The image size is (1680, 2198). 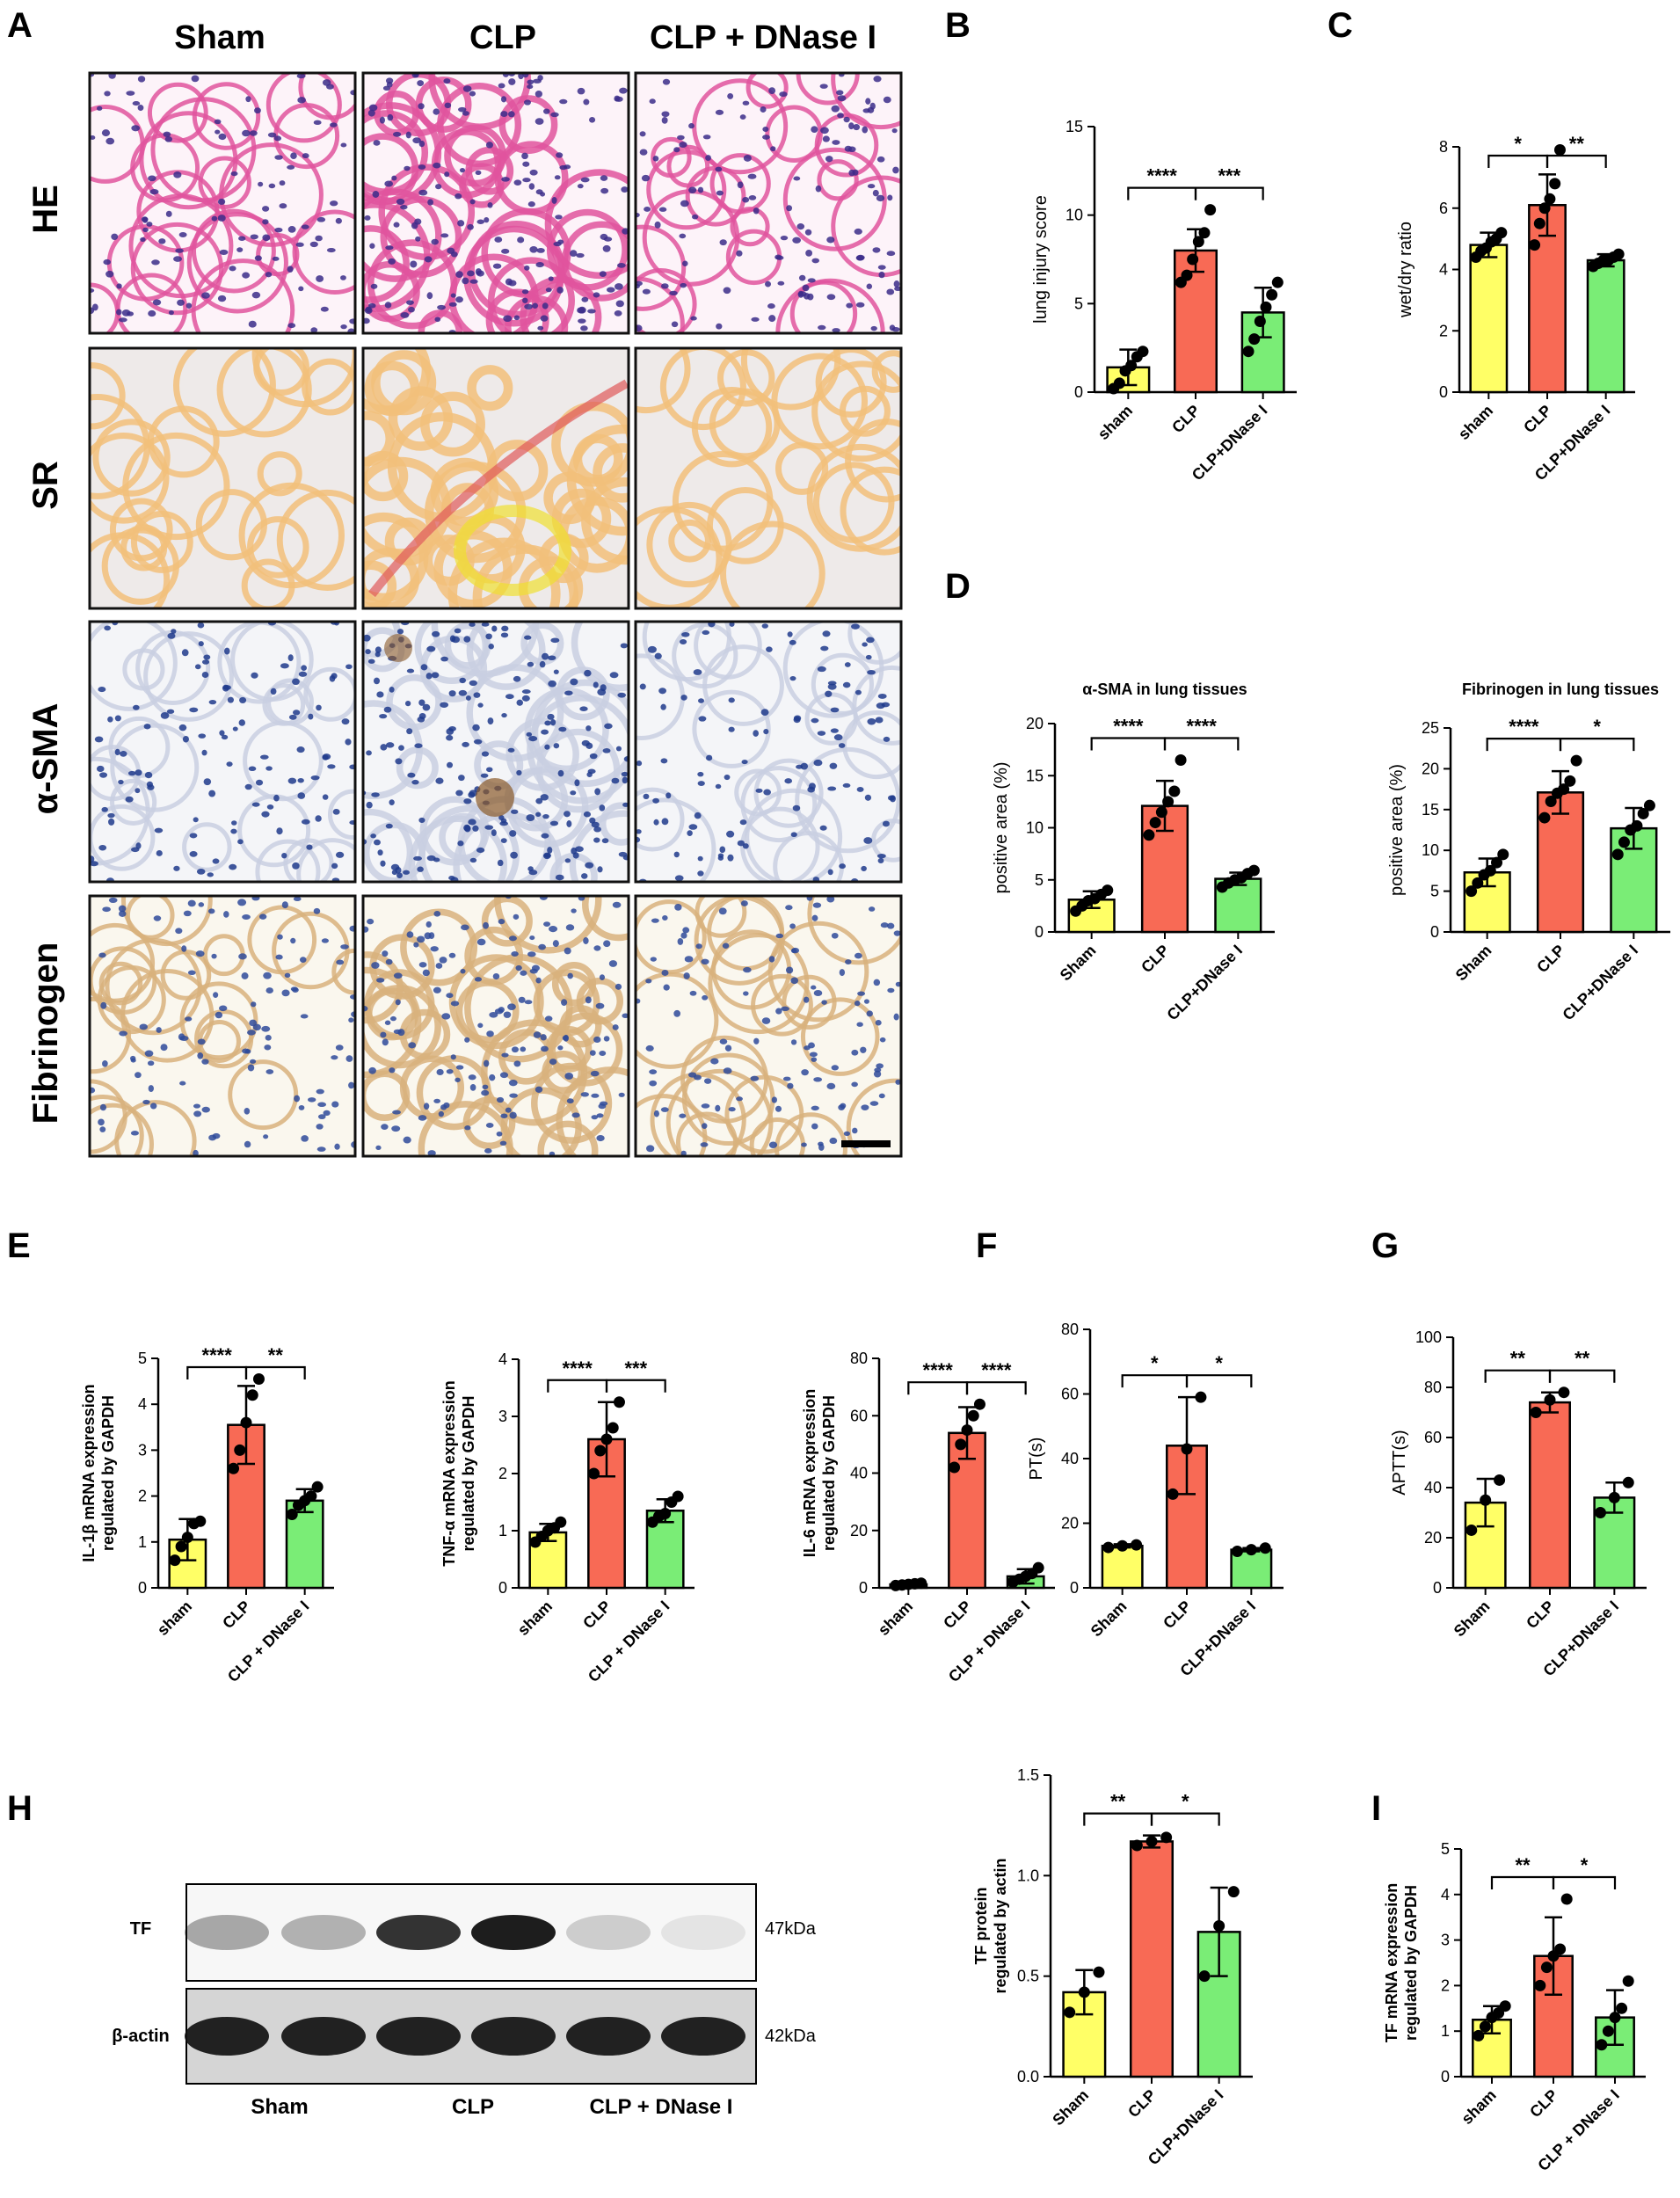 I want to click on x-tick-label: CLP+DNase I, so click(x=1600, y=983).